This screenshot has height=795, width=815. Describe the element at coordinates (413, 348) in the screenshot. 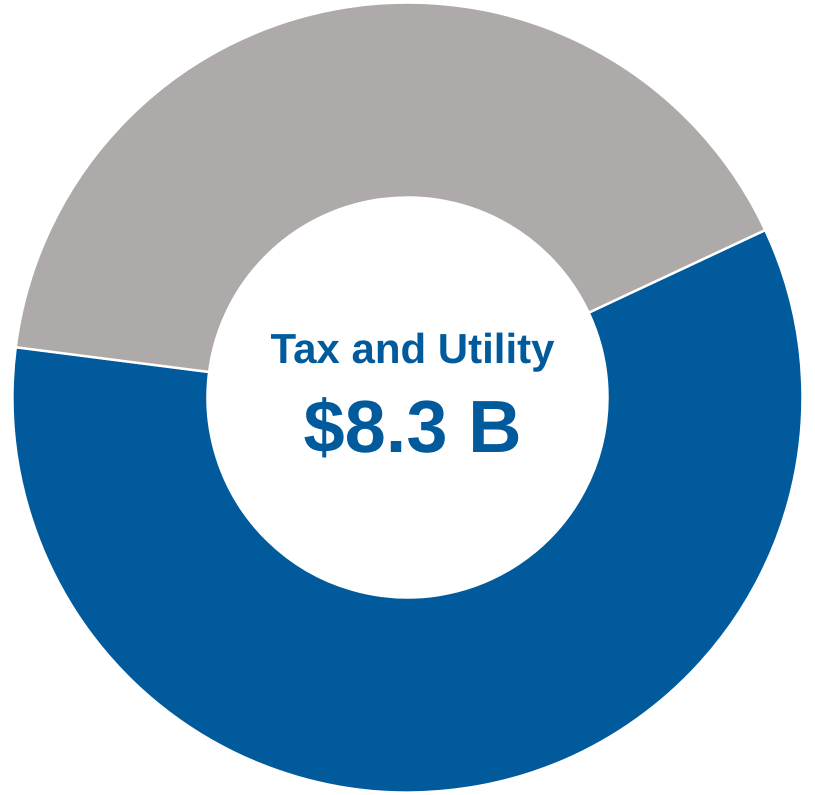

I see `text: Tax and Utility` at that location.